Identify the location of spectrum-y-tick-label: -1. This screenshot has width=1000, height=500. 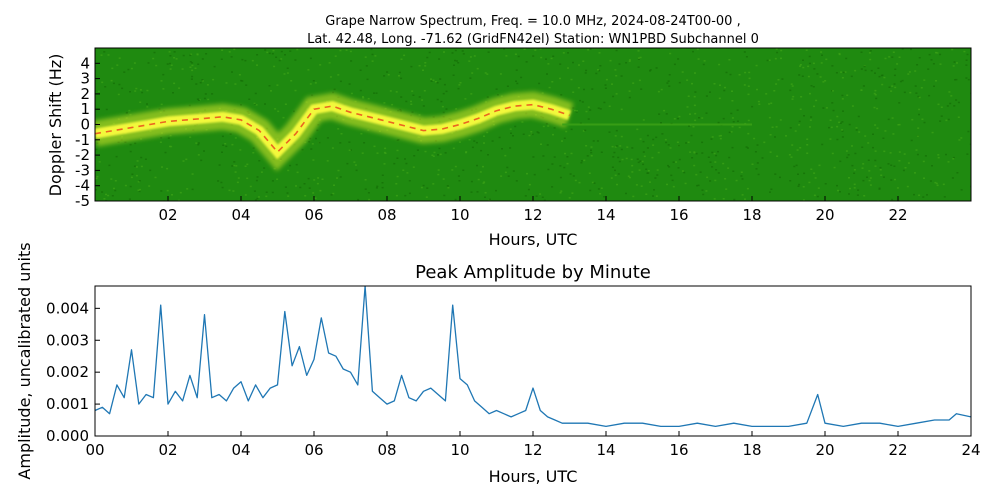
(82, 140).